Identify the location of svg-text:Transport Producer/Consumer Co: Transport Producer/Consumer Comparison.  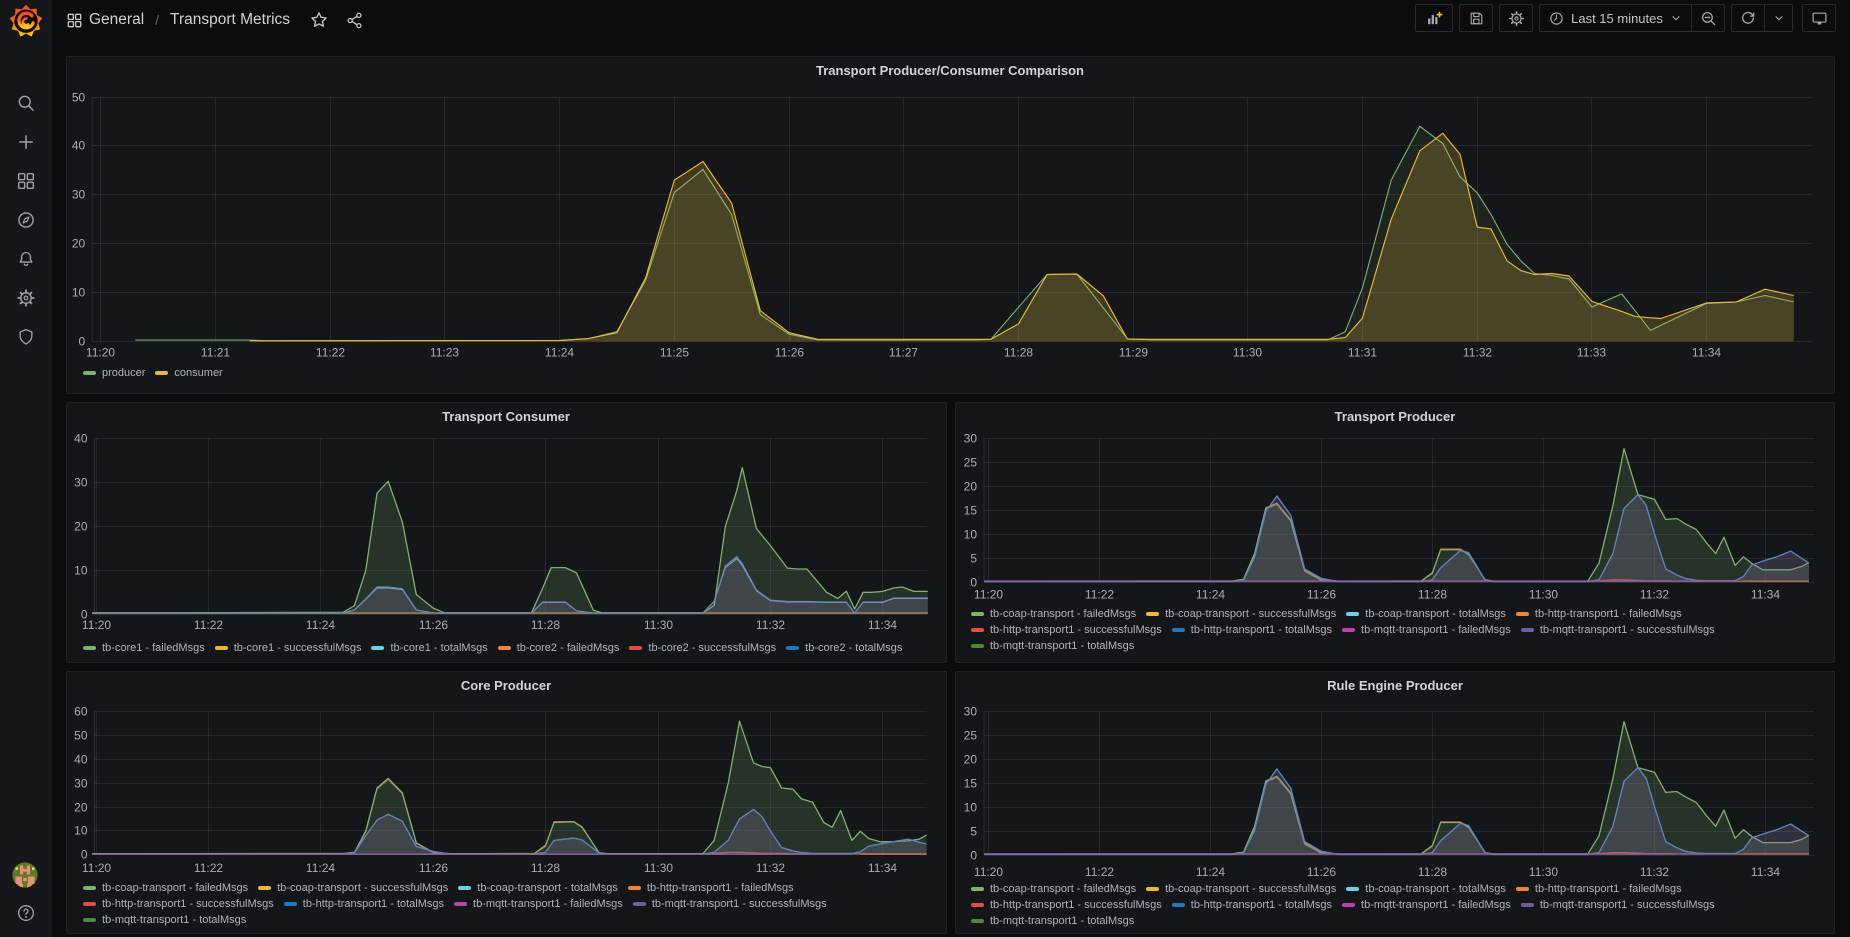
(950, 70).